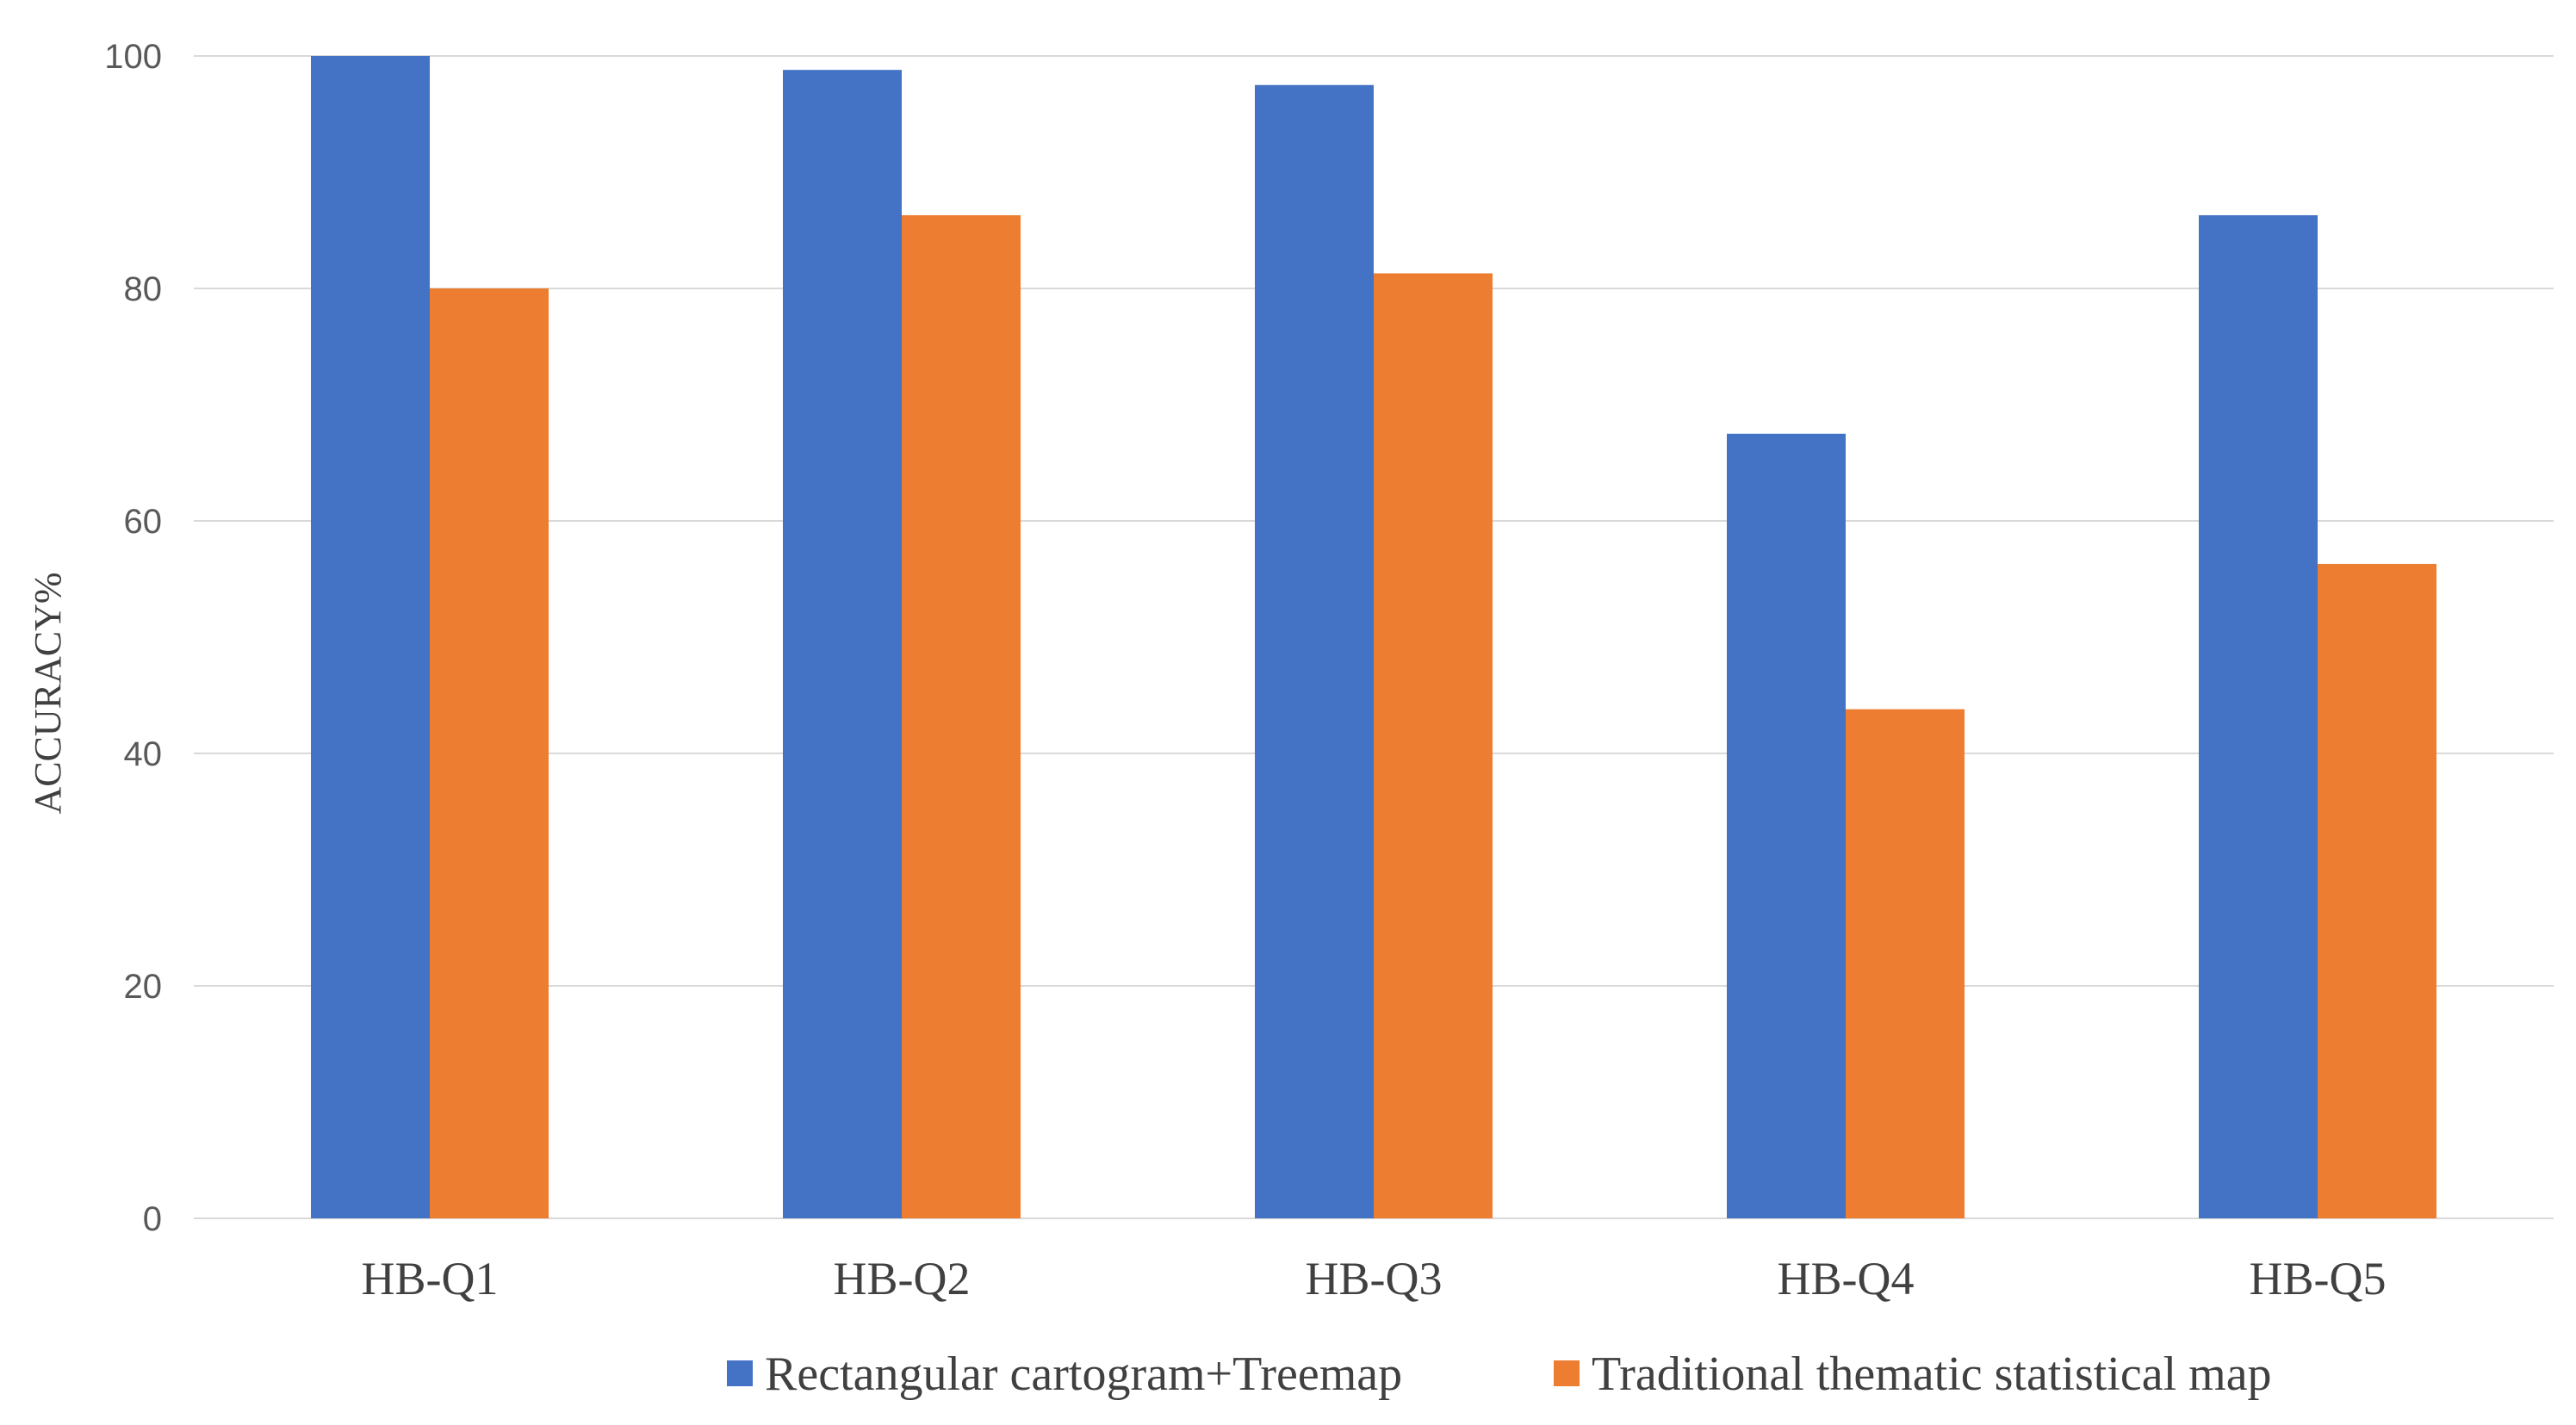 This screenshot has height=1425, width=2576. I want to click on y-axis-ticks: 0 20 40 60 80 100, so click(133, 638).